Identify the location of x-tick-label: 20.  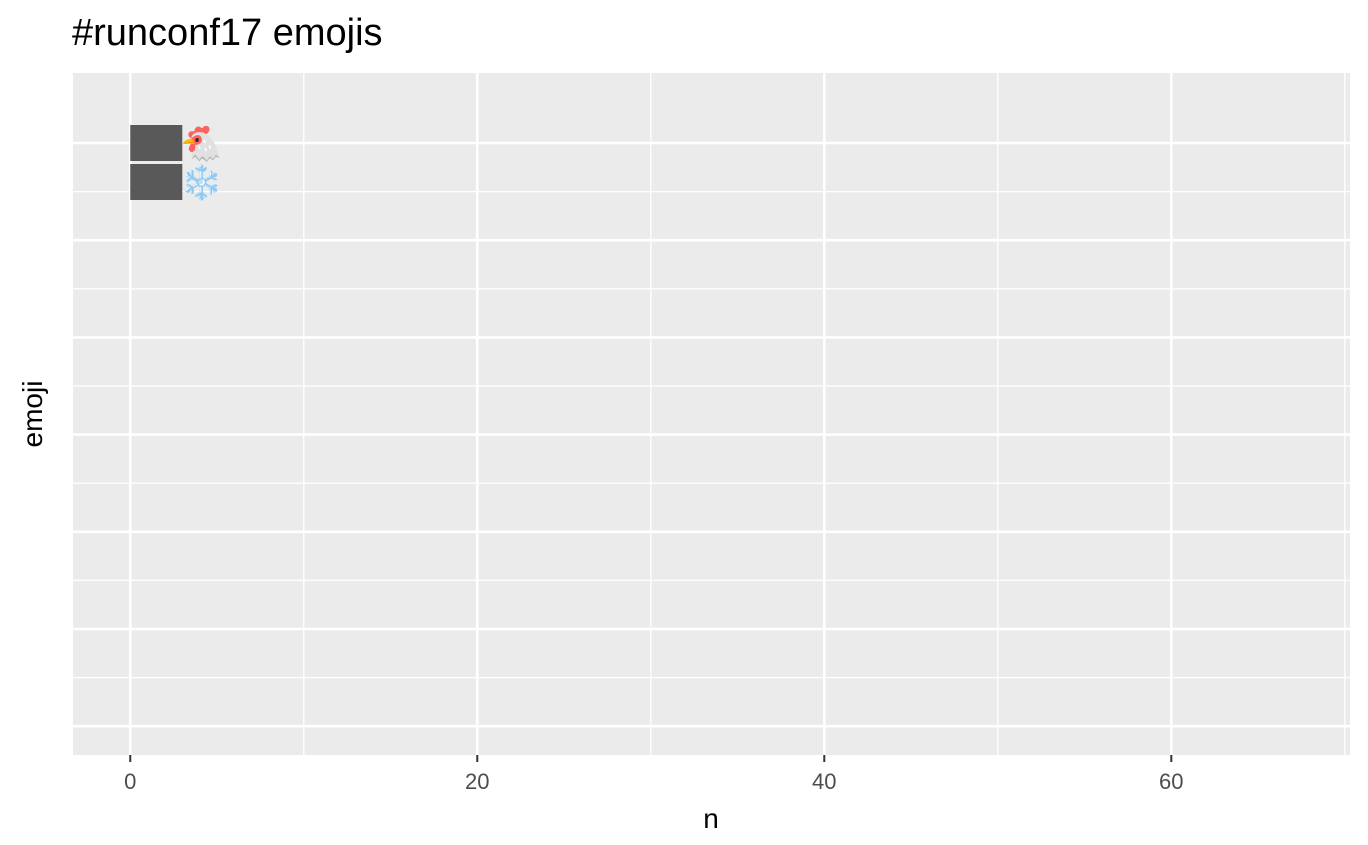
(477, 781).